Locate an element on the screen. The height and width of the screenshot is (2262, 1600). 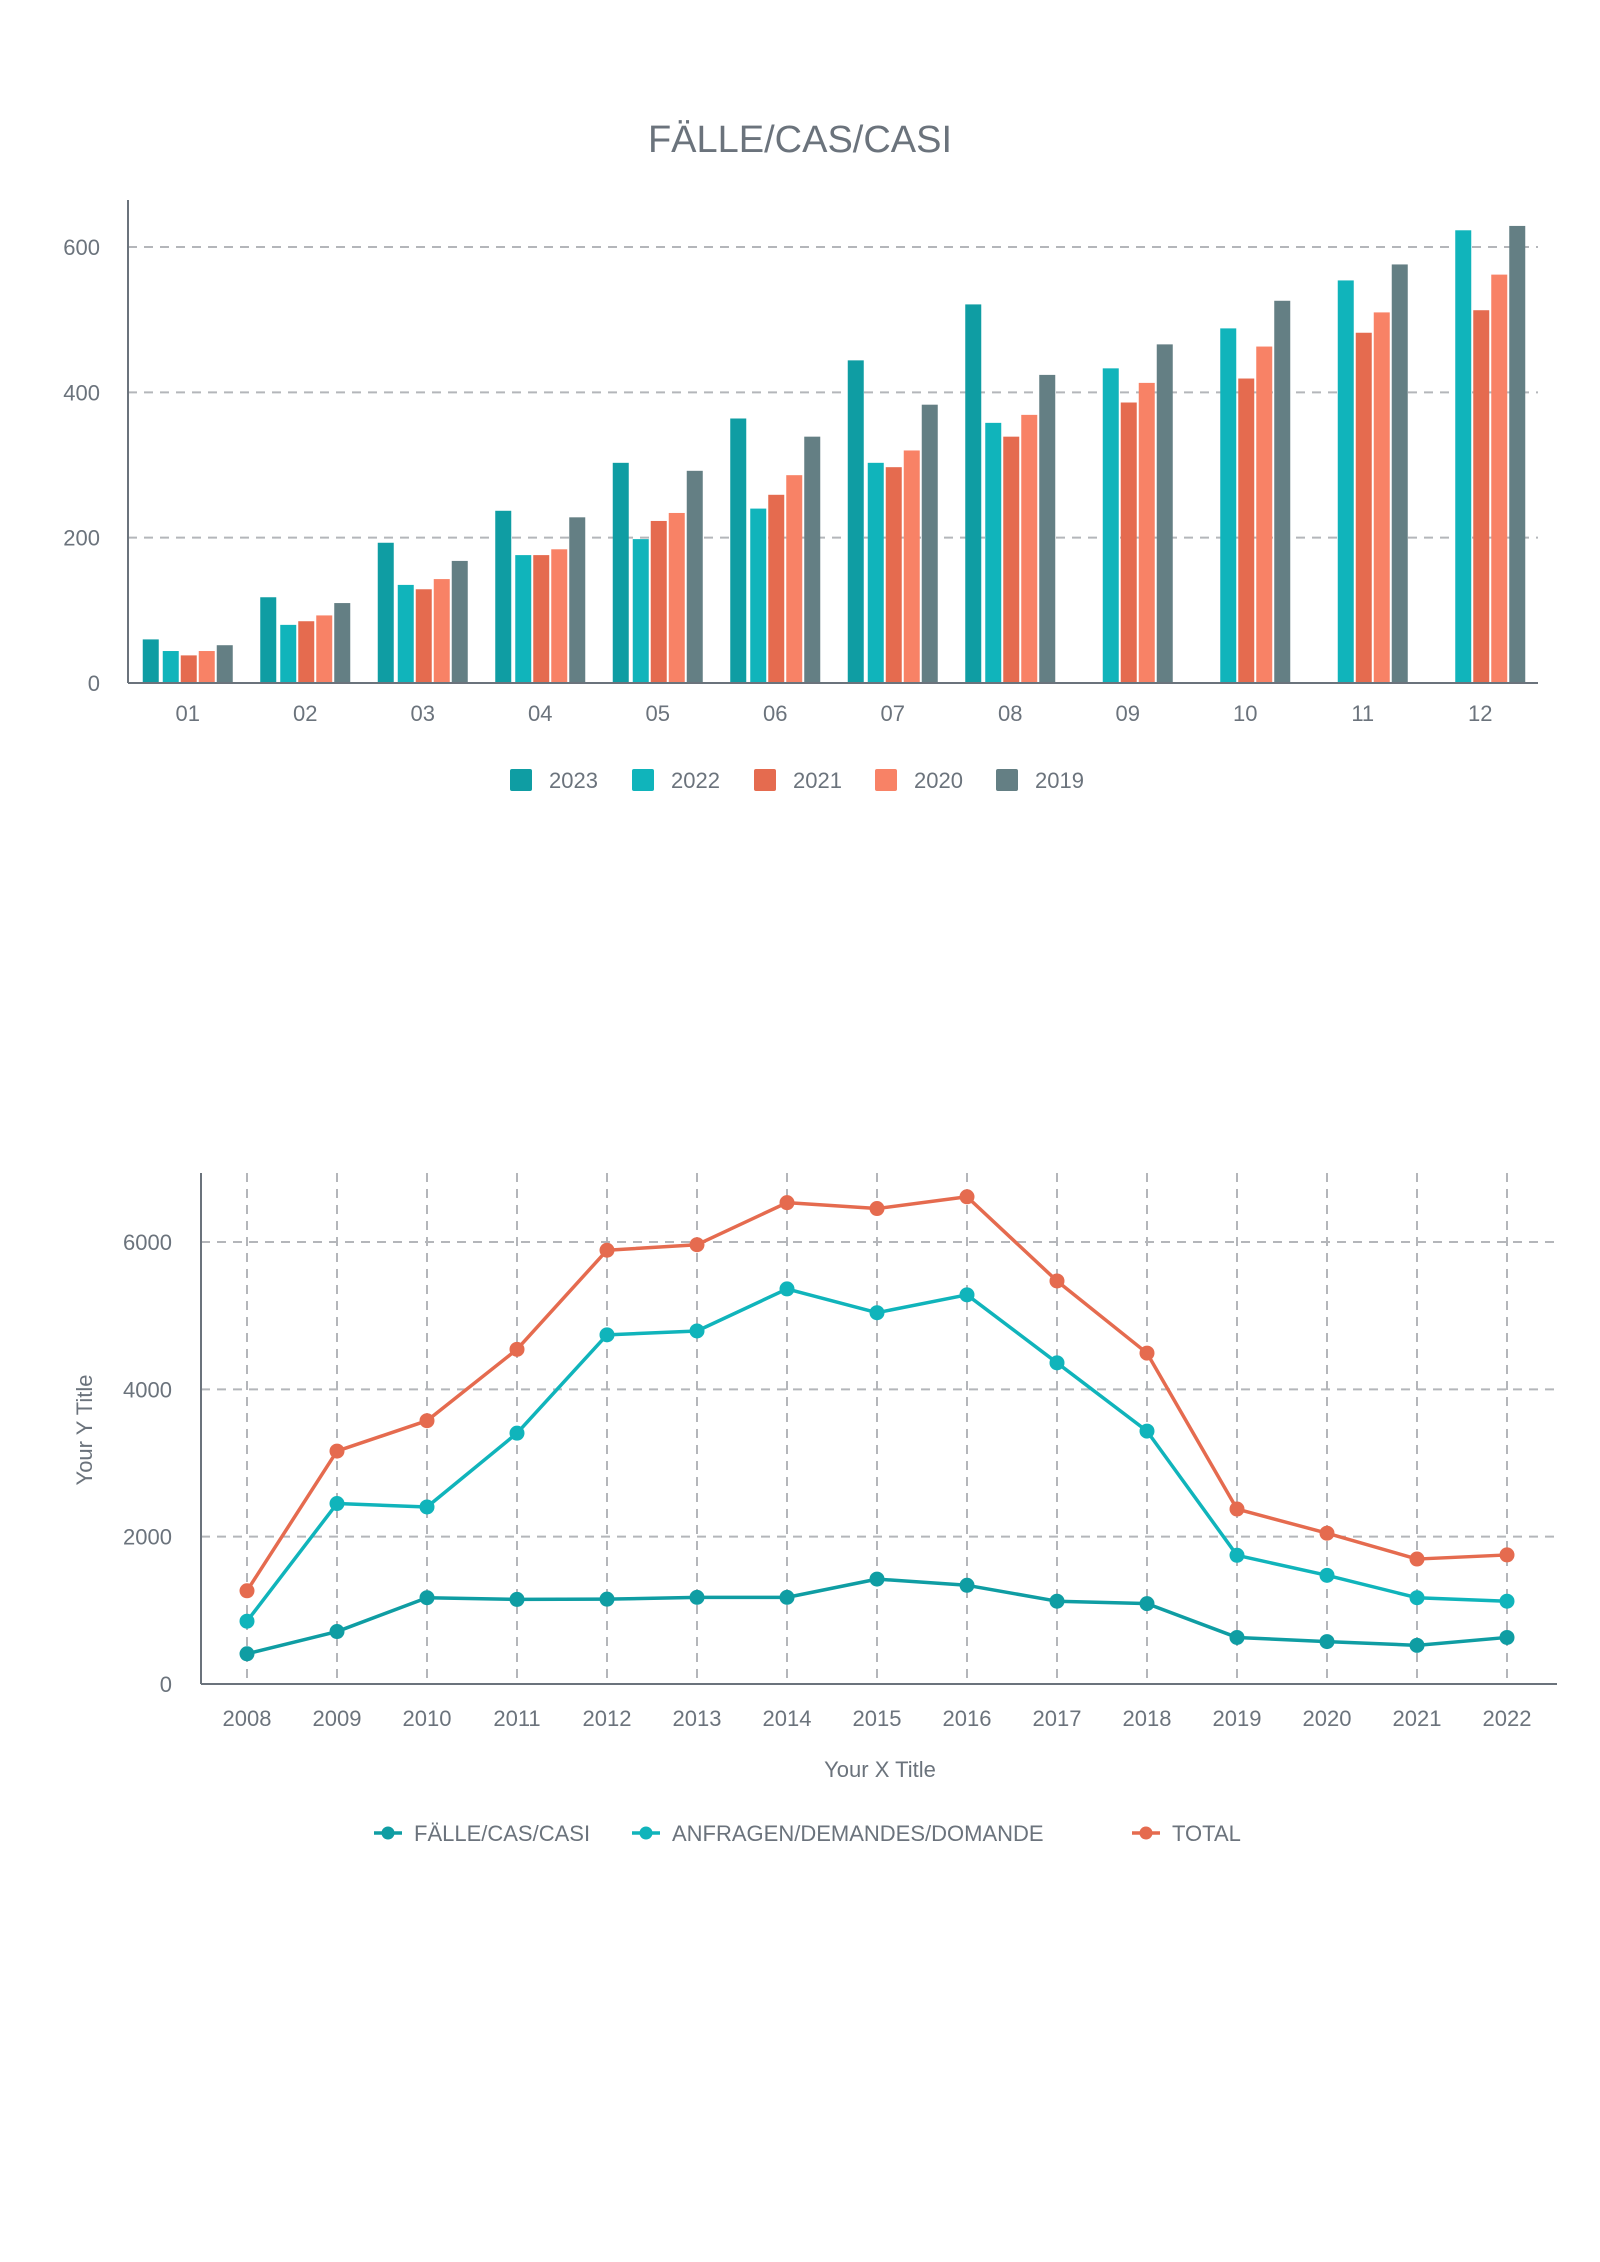
line-y-tick-label: 4000 is located at coordinates (147, 1389).